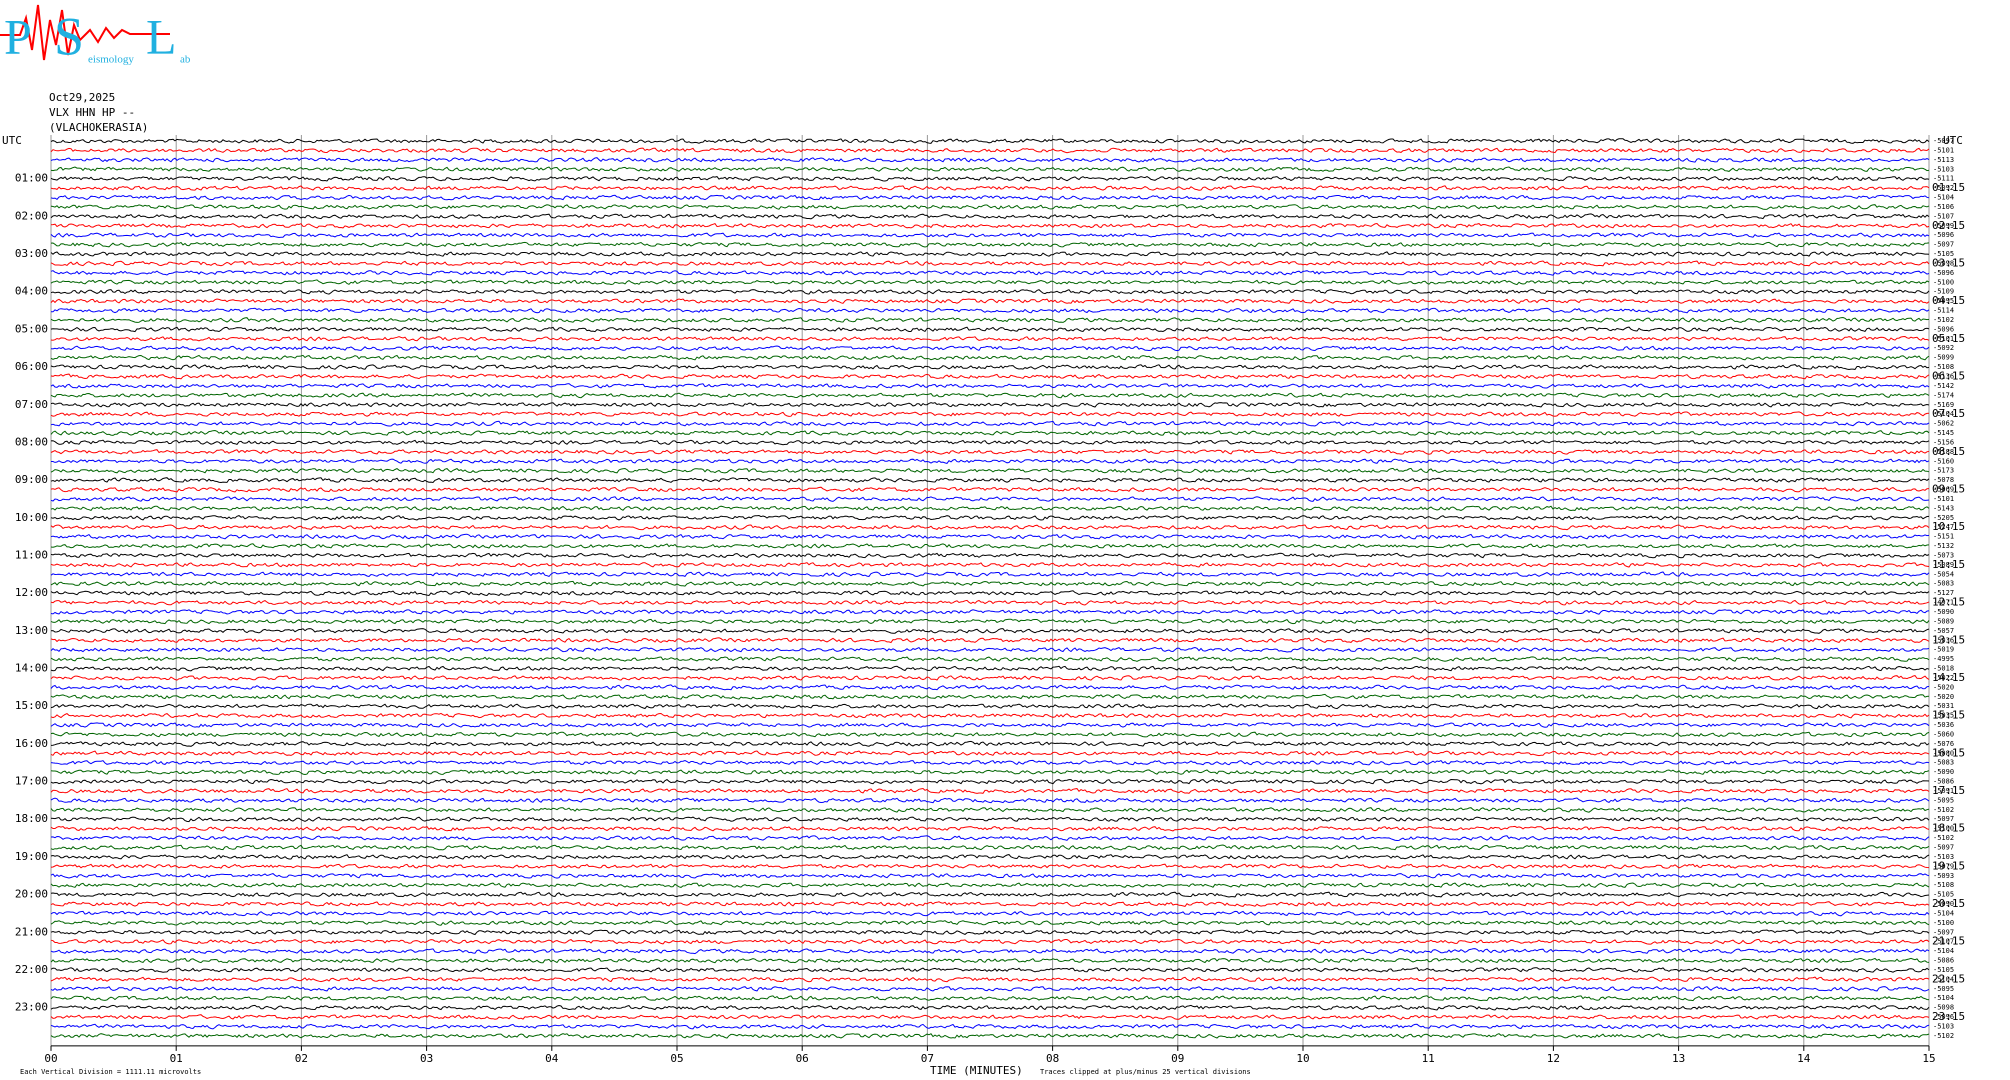 This screenshot has height=1080, width=2010. What do you see at coordinates (1943, 442) in the screenshot?
I see `trace-offset: -5156` at bounding box center [1943, 442].